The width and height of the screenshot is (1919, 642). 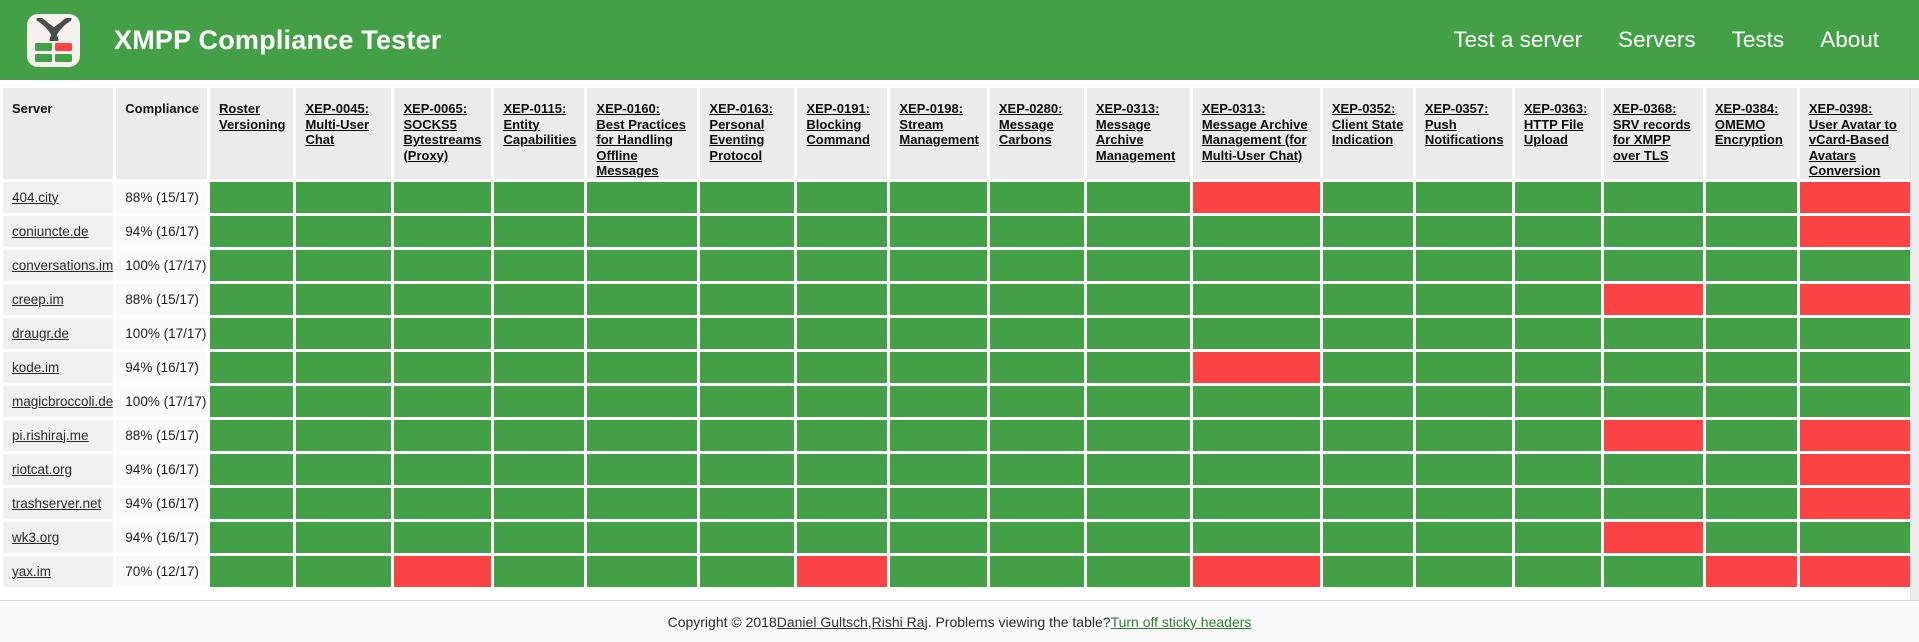 I want to click on compliance-value: 94% (16/17), so click(x=162, y=367).